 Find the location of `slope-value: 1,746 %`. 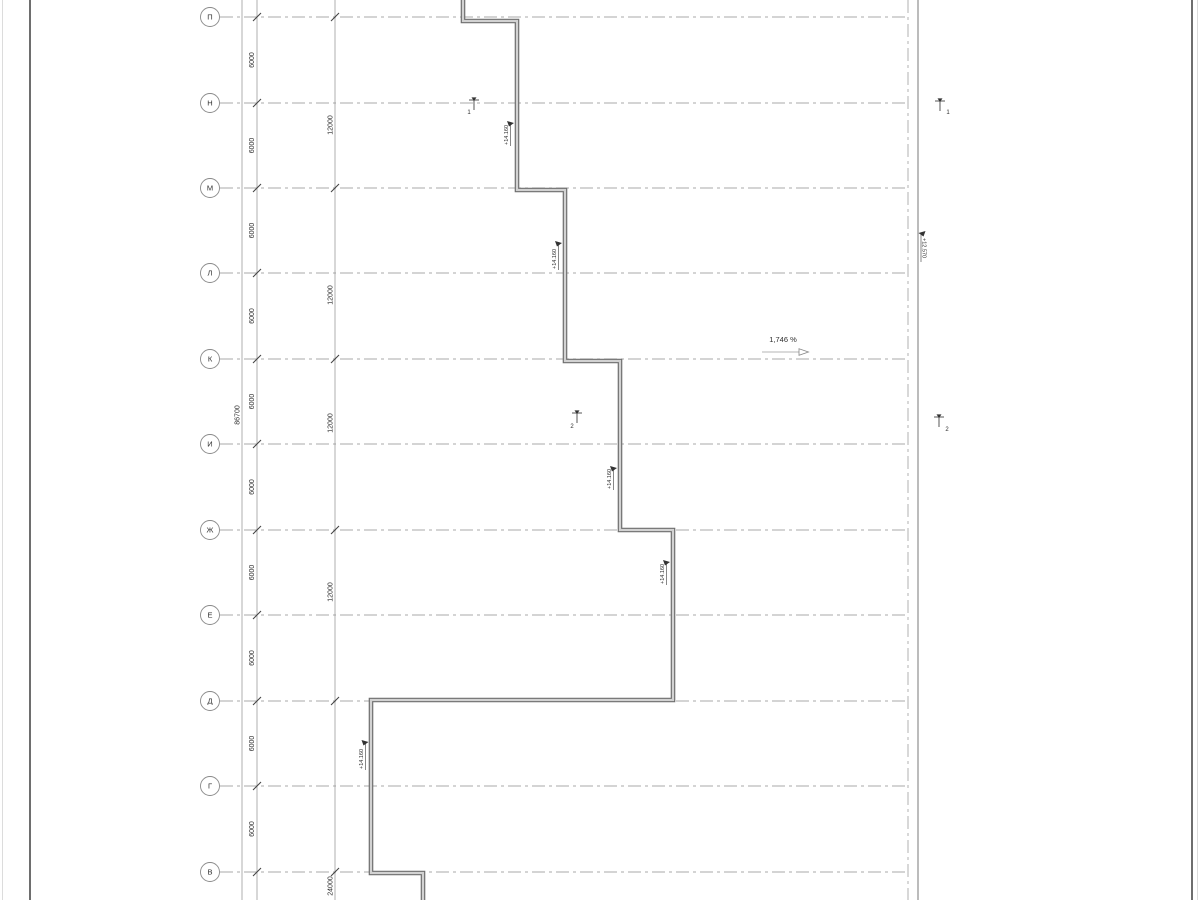

slope-value: 1,746 % is located at coordinates (783, 339).